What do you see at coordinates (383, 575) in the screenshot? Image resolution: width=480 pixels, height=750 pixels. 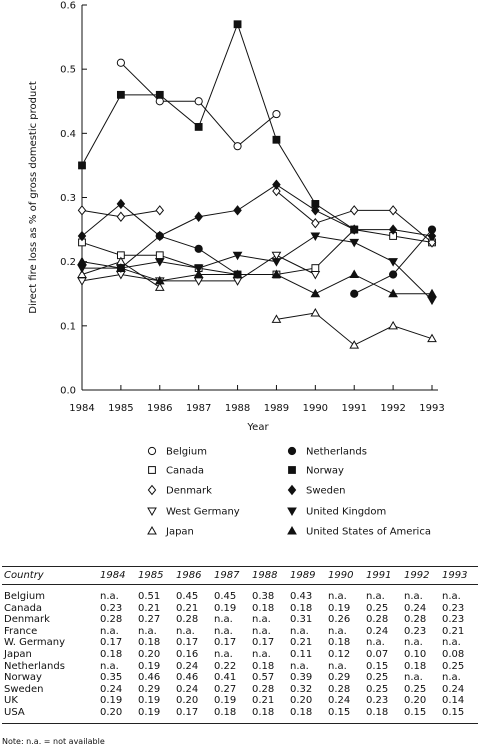 I see `column-header-year: 1991` at bounding box center [383, 575].